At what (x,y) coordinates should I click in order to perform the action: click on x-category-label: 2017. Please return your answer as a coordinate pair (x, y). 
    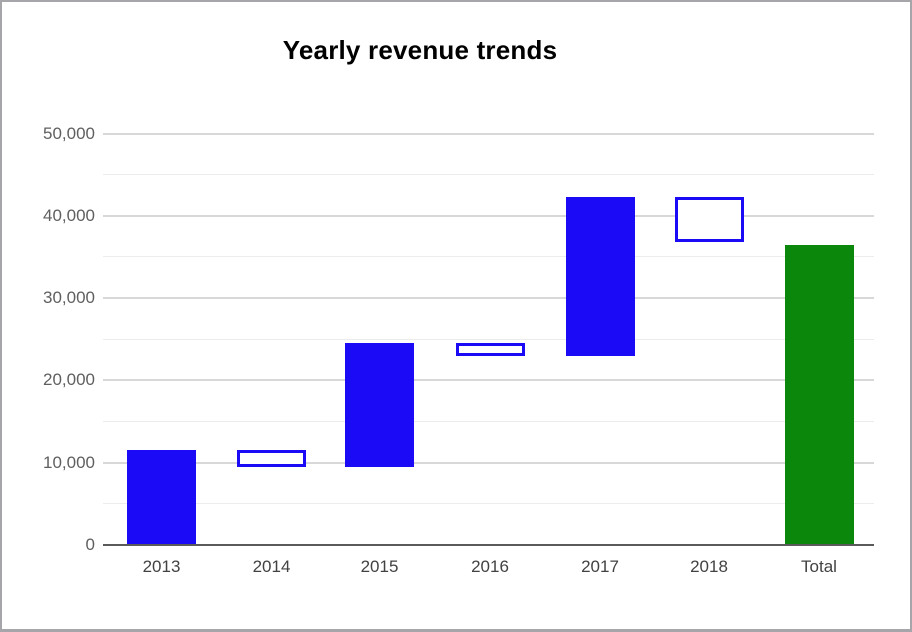
    Looking at the image, I should click on (600, 566).